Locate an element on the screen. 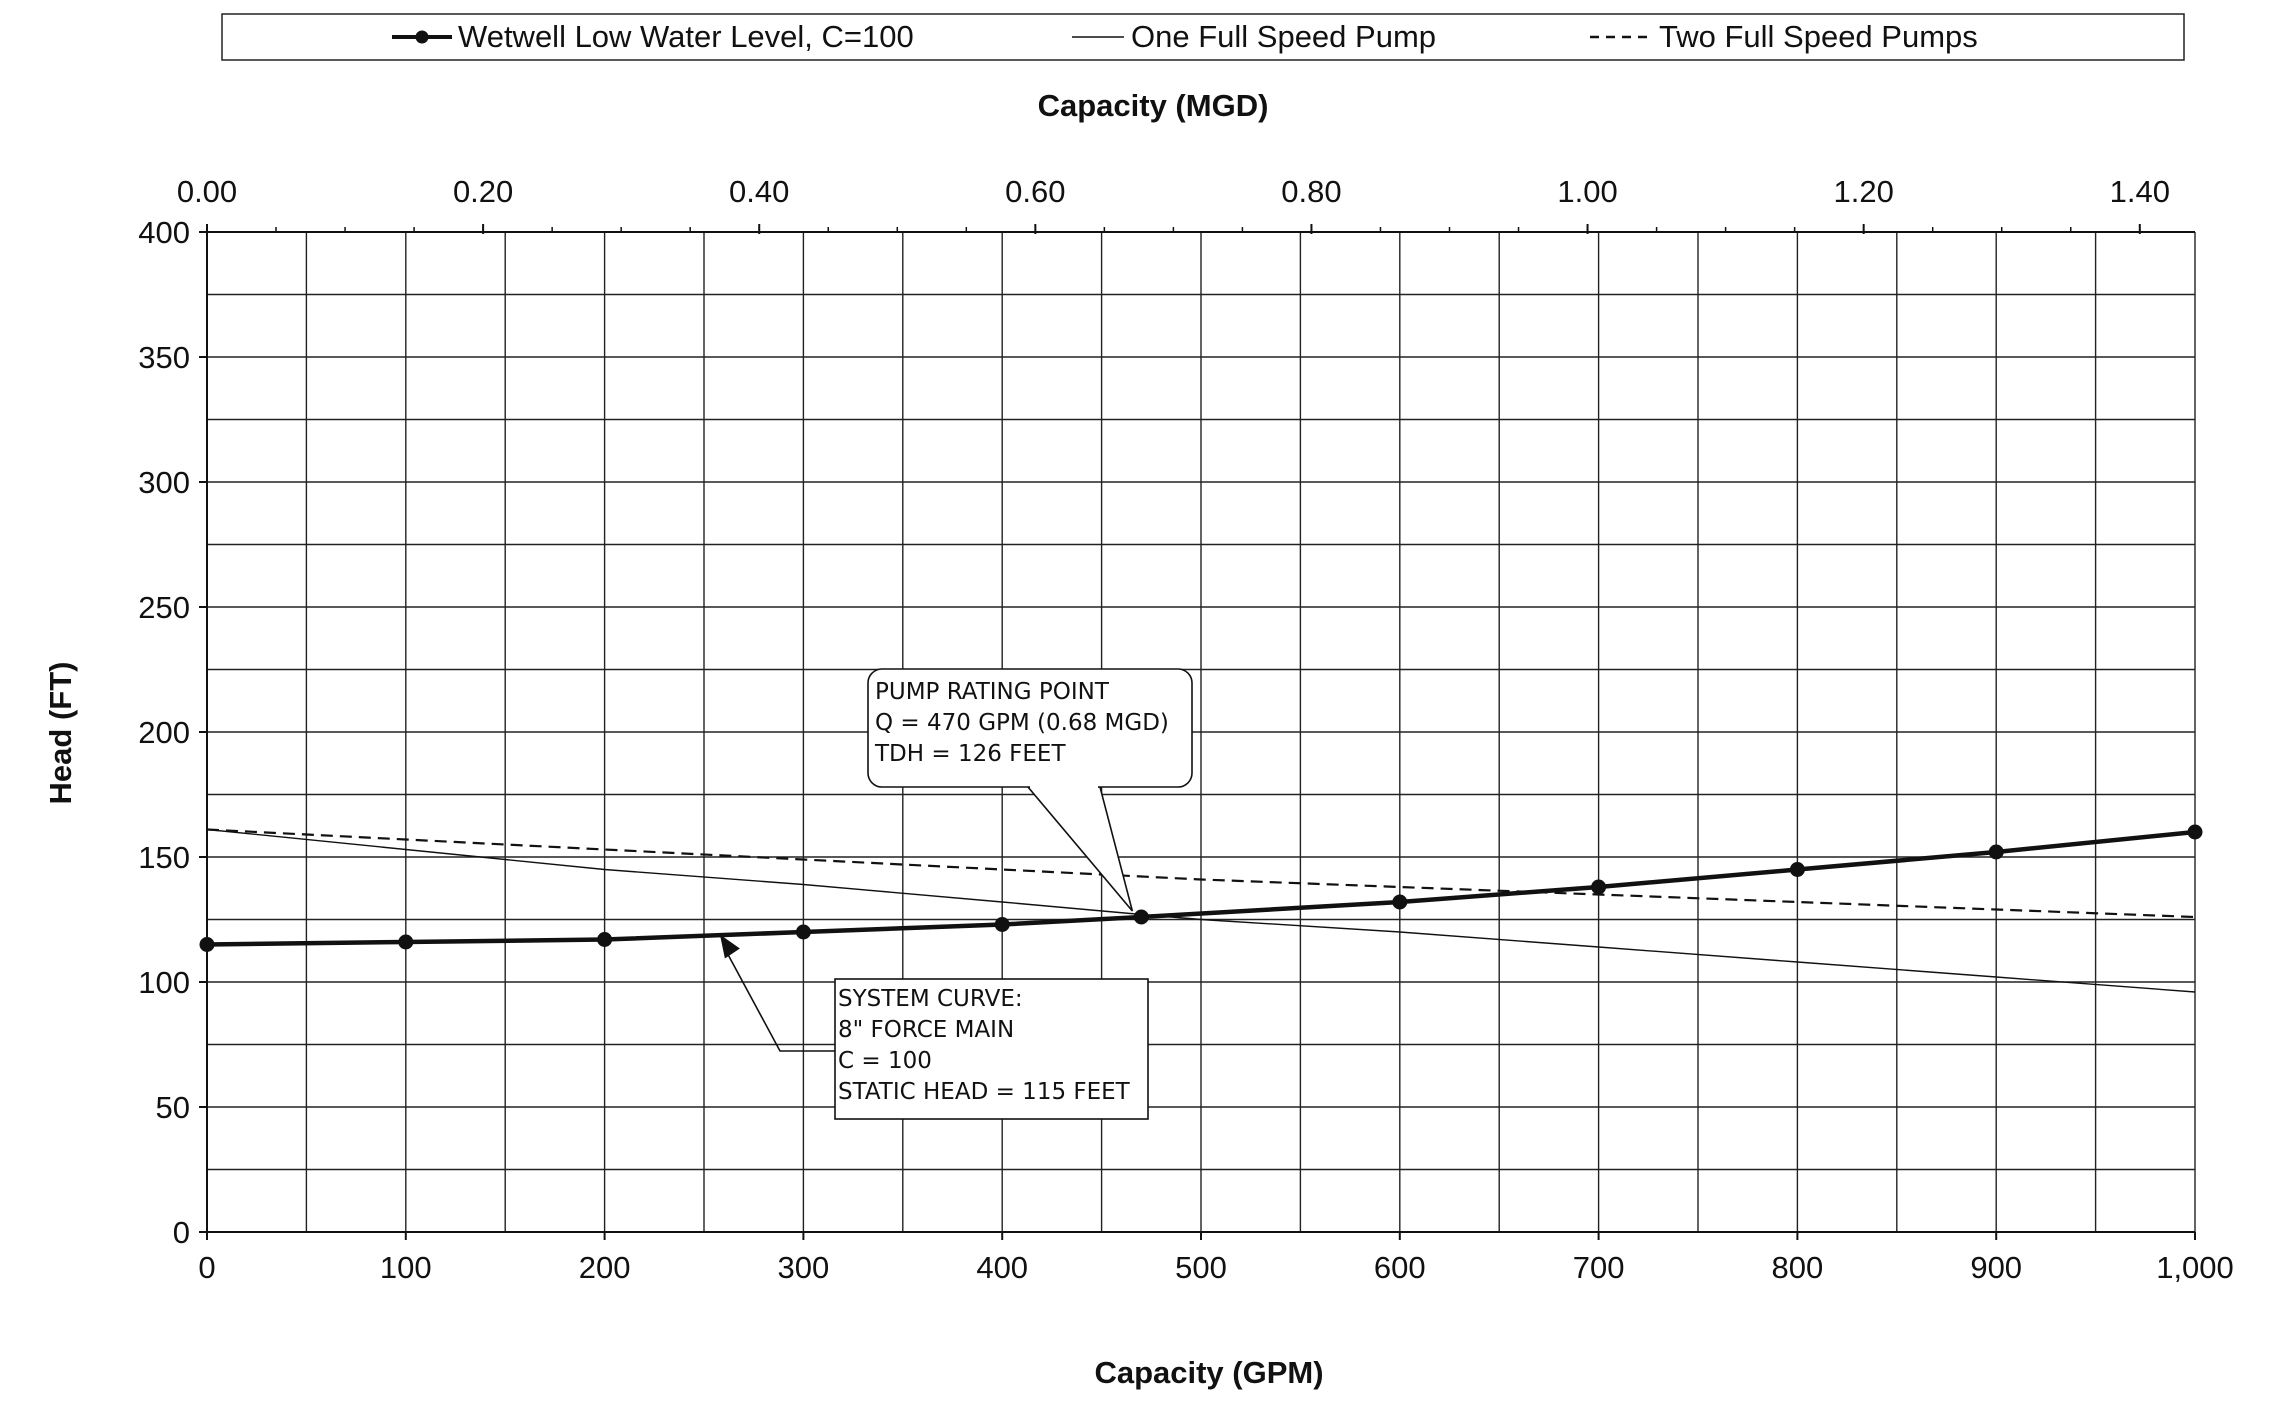  y-tick-label: 400 is located at coordinates (164, 232).